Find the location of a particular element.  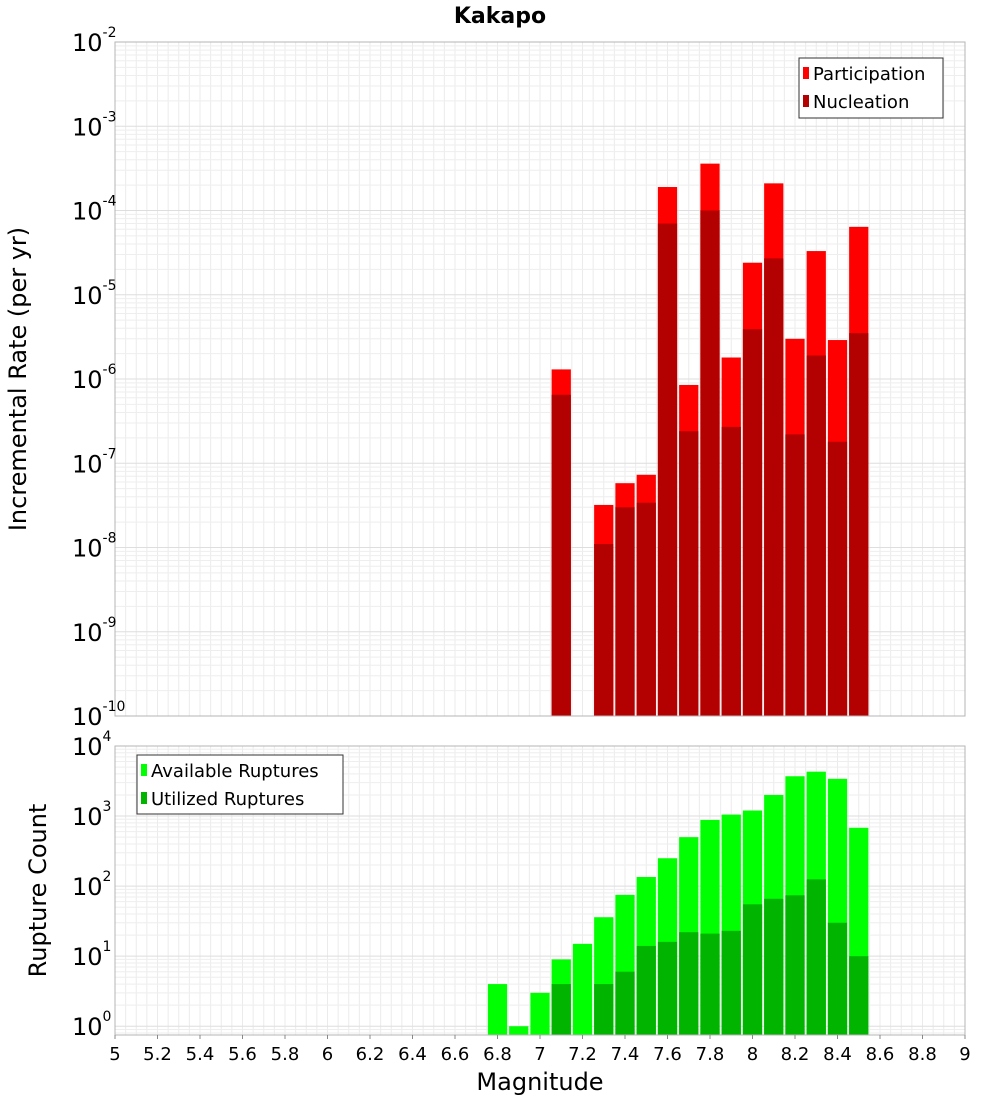

count-bar-available-ruptures-6.8 is located at coordinates (497, 1009).